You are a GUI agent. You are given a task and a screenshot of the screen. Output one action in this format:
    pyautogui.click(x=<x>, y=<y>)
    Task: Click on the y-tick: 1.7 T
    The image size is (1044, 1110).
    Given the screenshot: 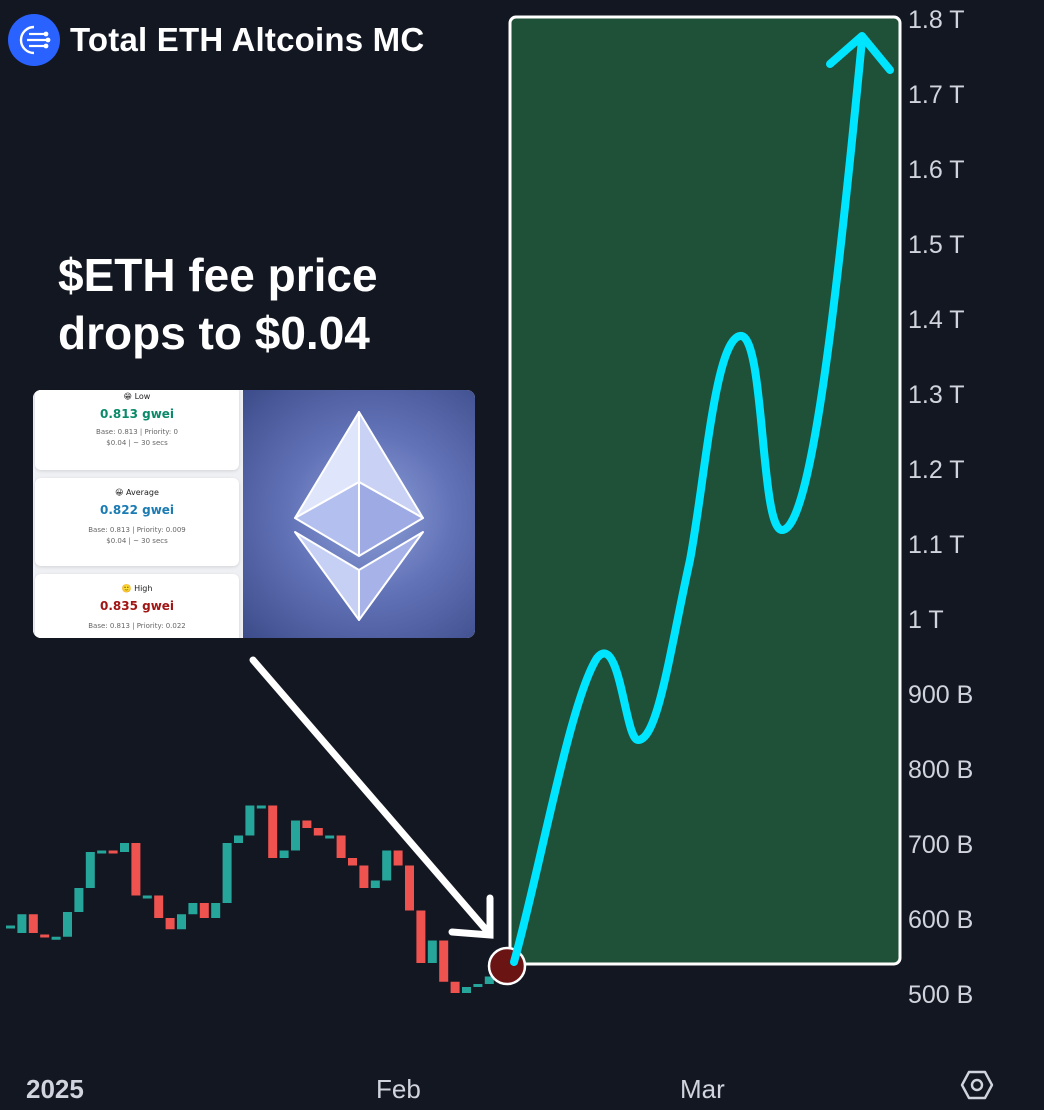 What is the action you would take?
    pyautogui.click(x=936, y=95)
    